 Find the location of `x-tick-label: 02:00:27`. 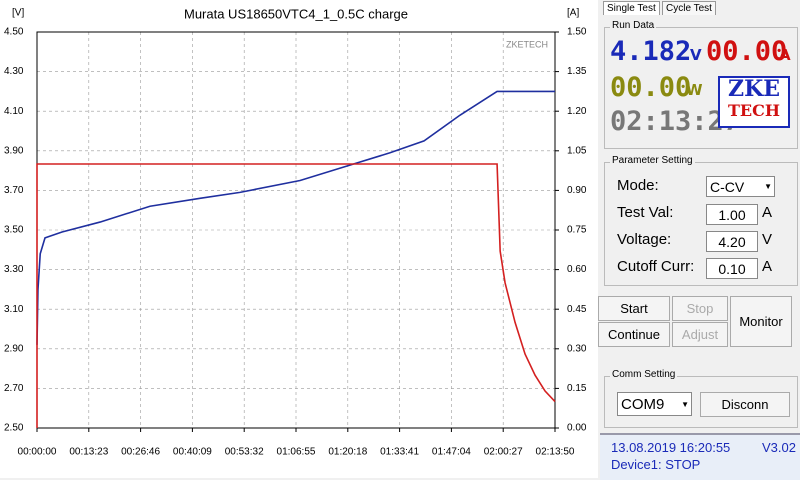

x-tick-label: 02:00:27 is located at coordinates (503, 452).